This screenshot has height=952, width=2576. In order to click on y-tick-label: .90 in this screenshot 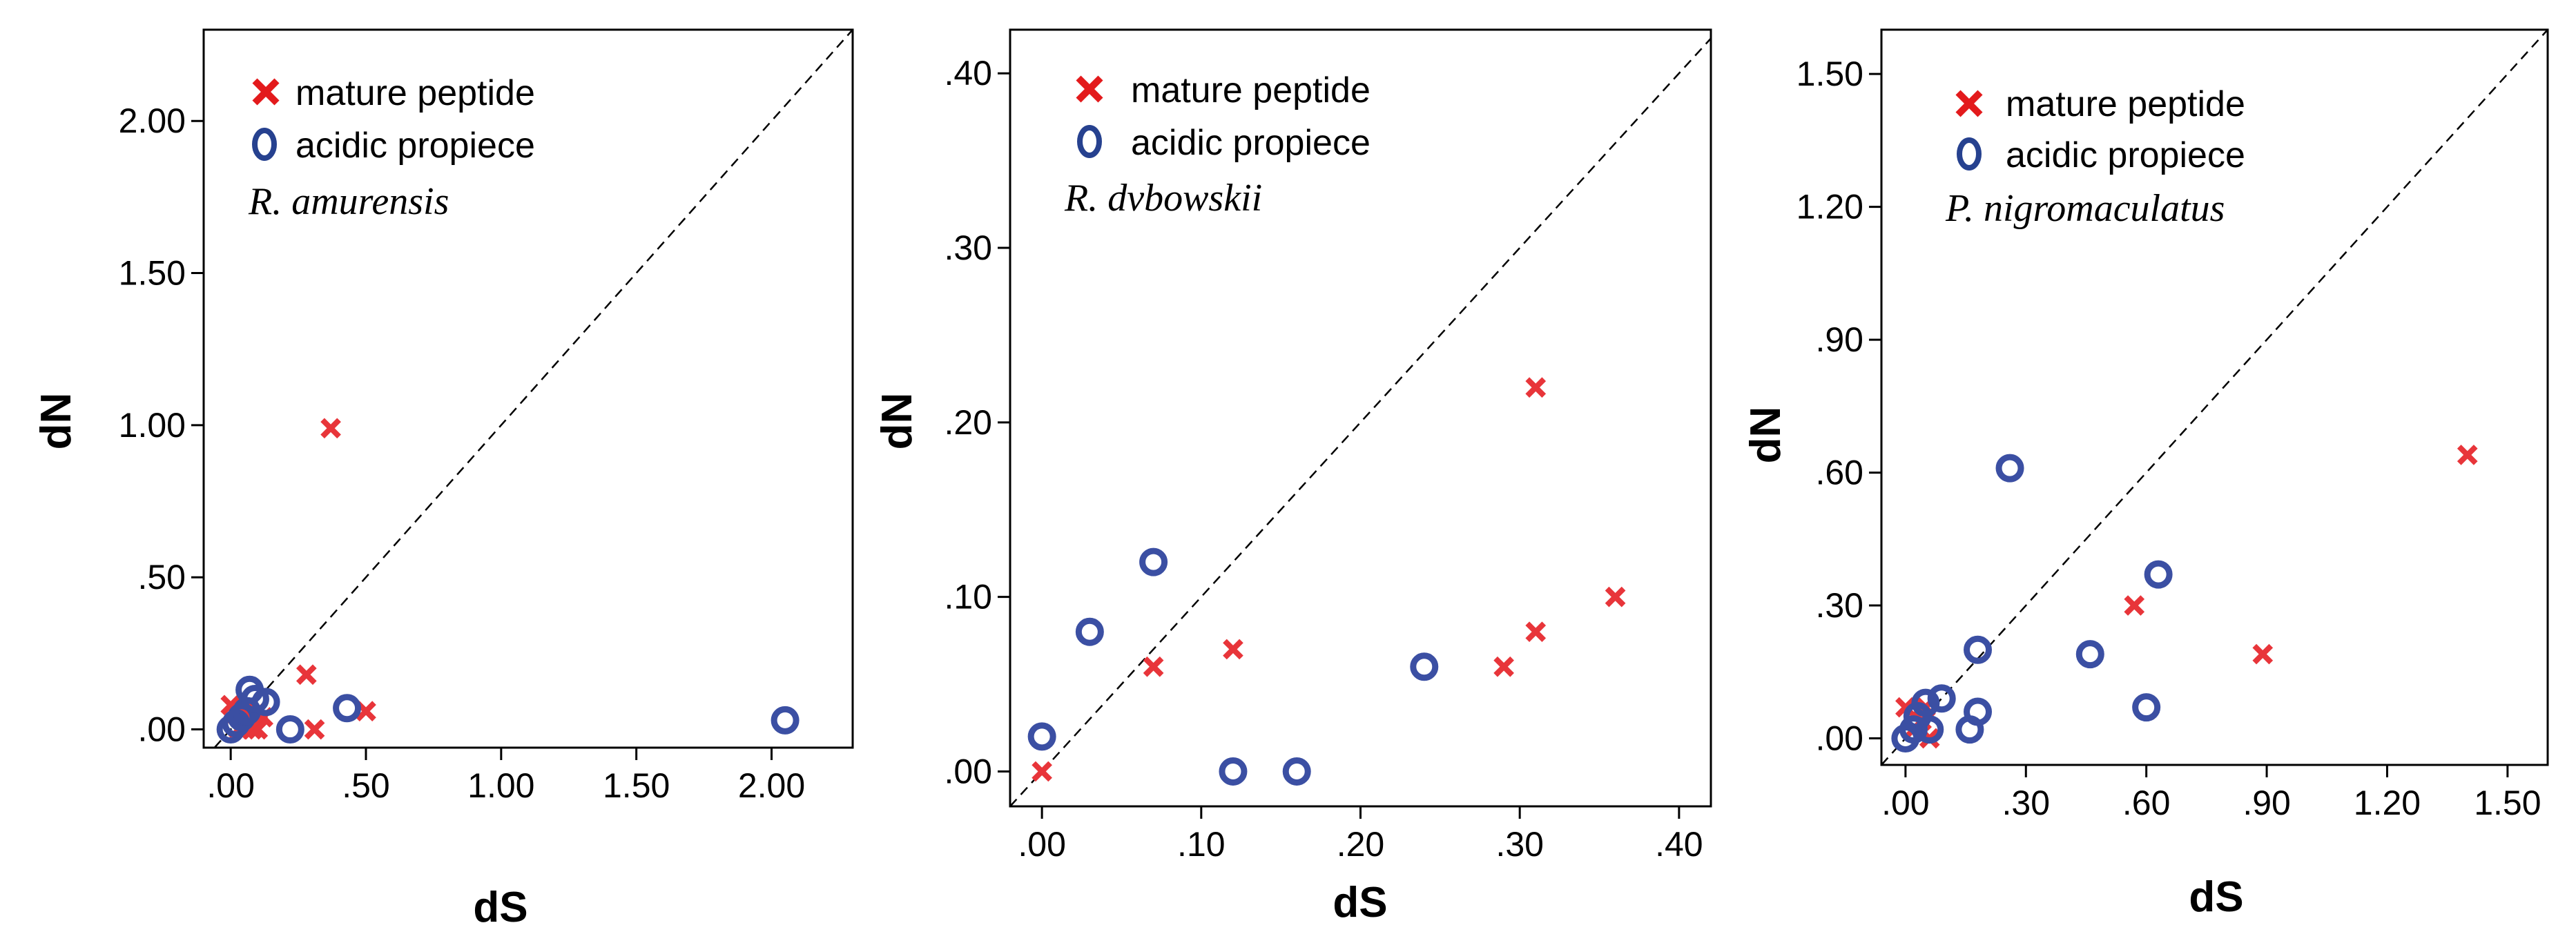, I will do `click(1839, 339)`.